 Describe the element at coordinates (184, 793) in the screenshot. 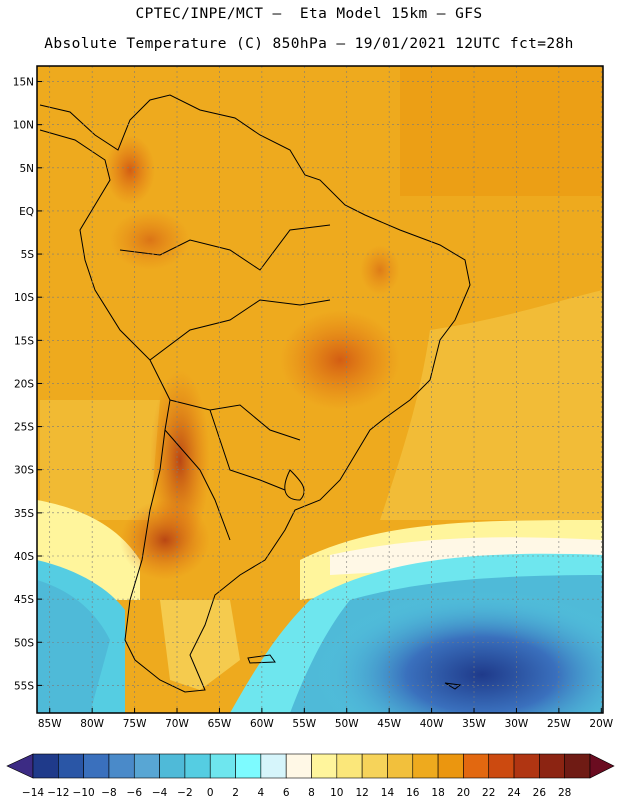

I see `colorbar-label: −2` at that location.